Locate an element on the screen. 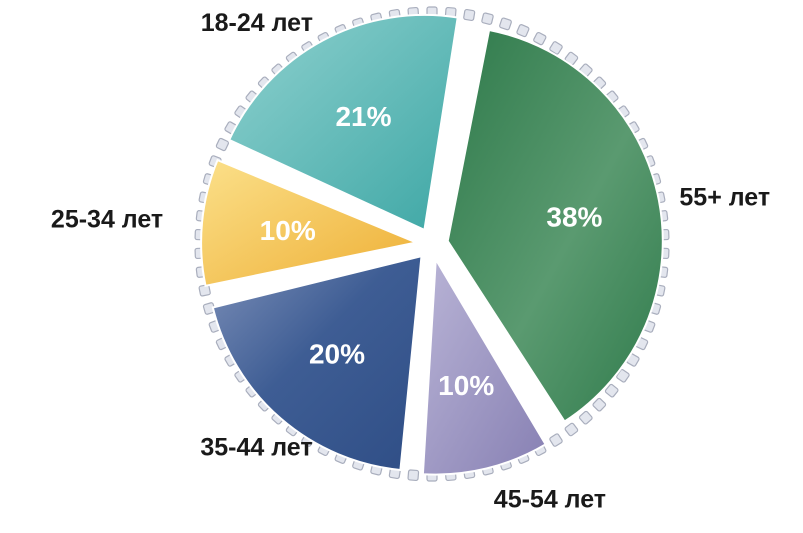  slice-value-label: 38% is located at coordinates (574, 217).